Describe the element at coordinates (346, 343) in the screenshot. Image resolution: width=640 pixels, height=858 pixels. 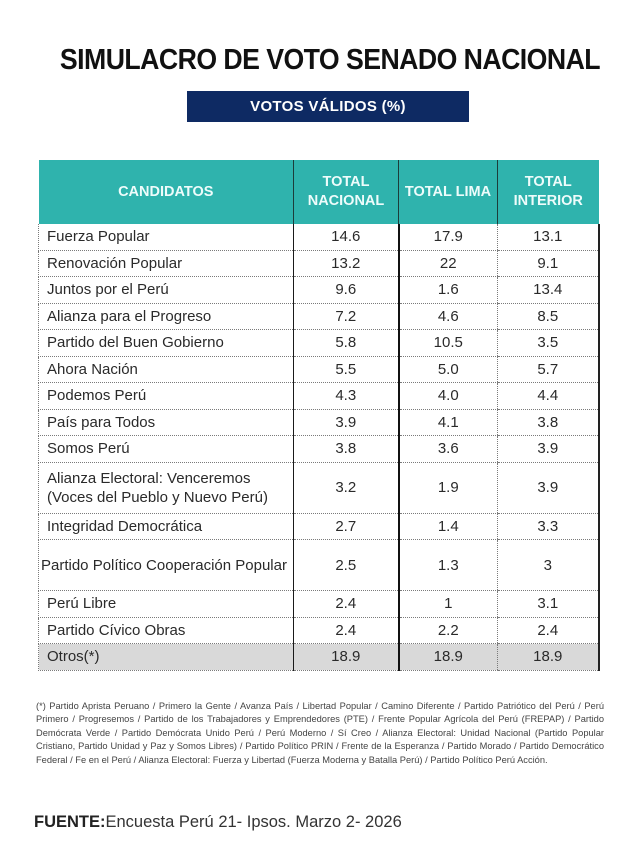
I see `total-nacional-cell: 5.8` at that location.